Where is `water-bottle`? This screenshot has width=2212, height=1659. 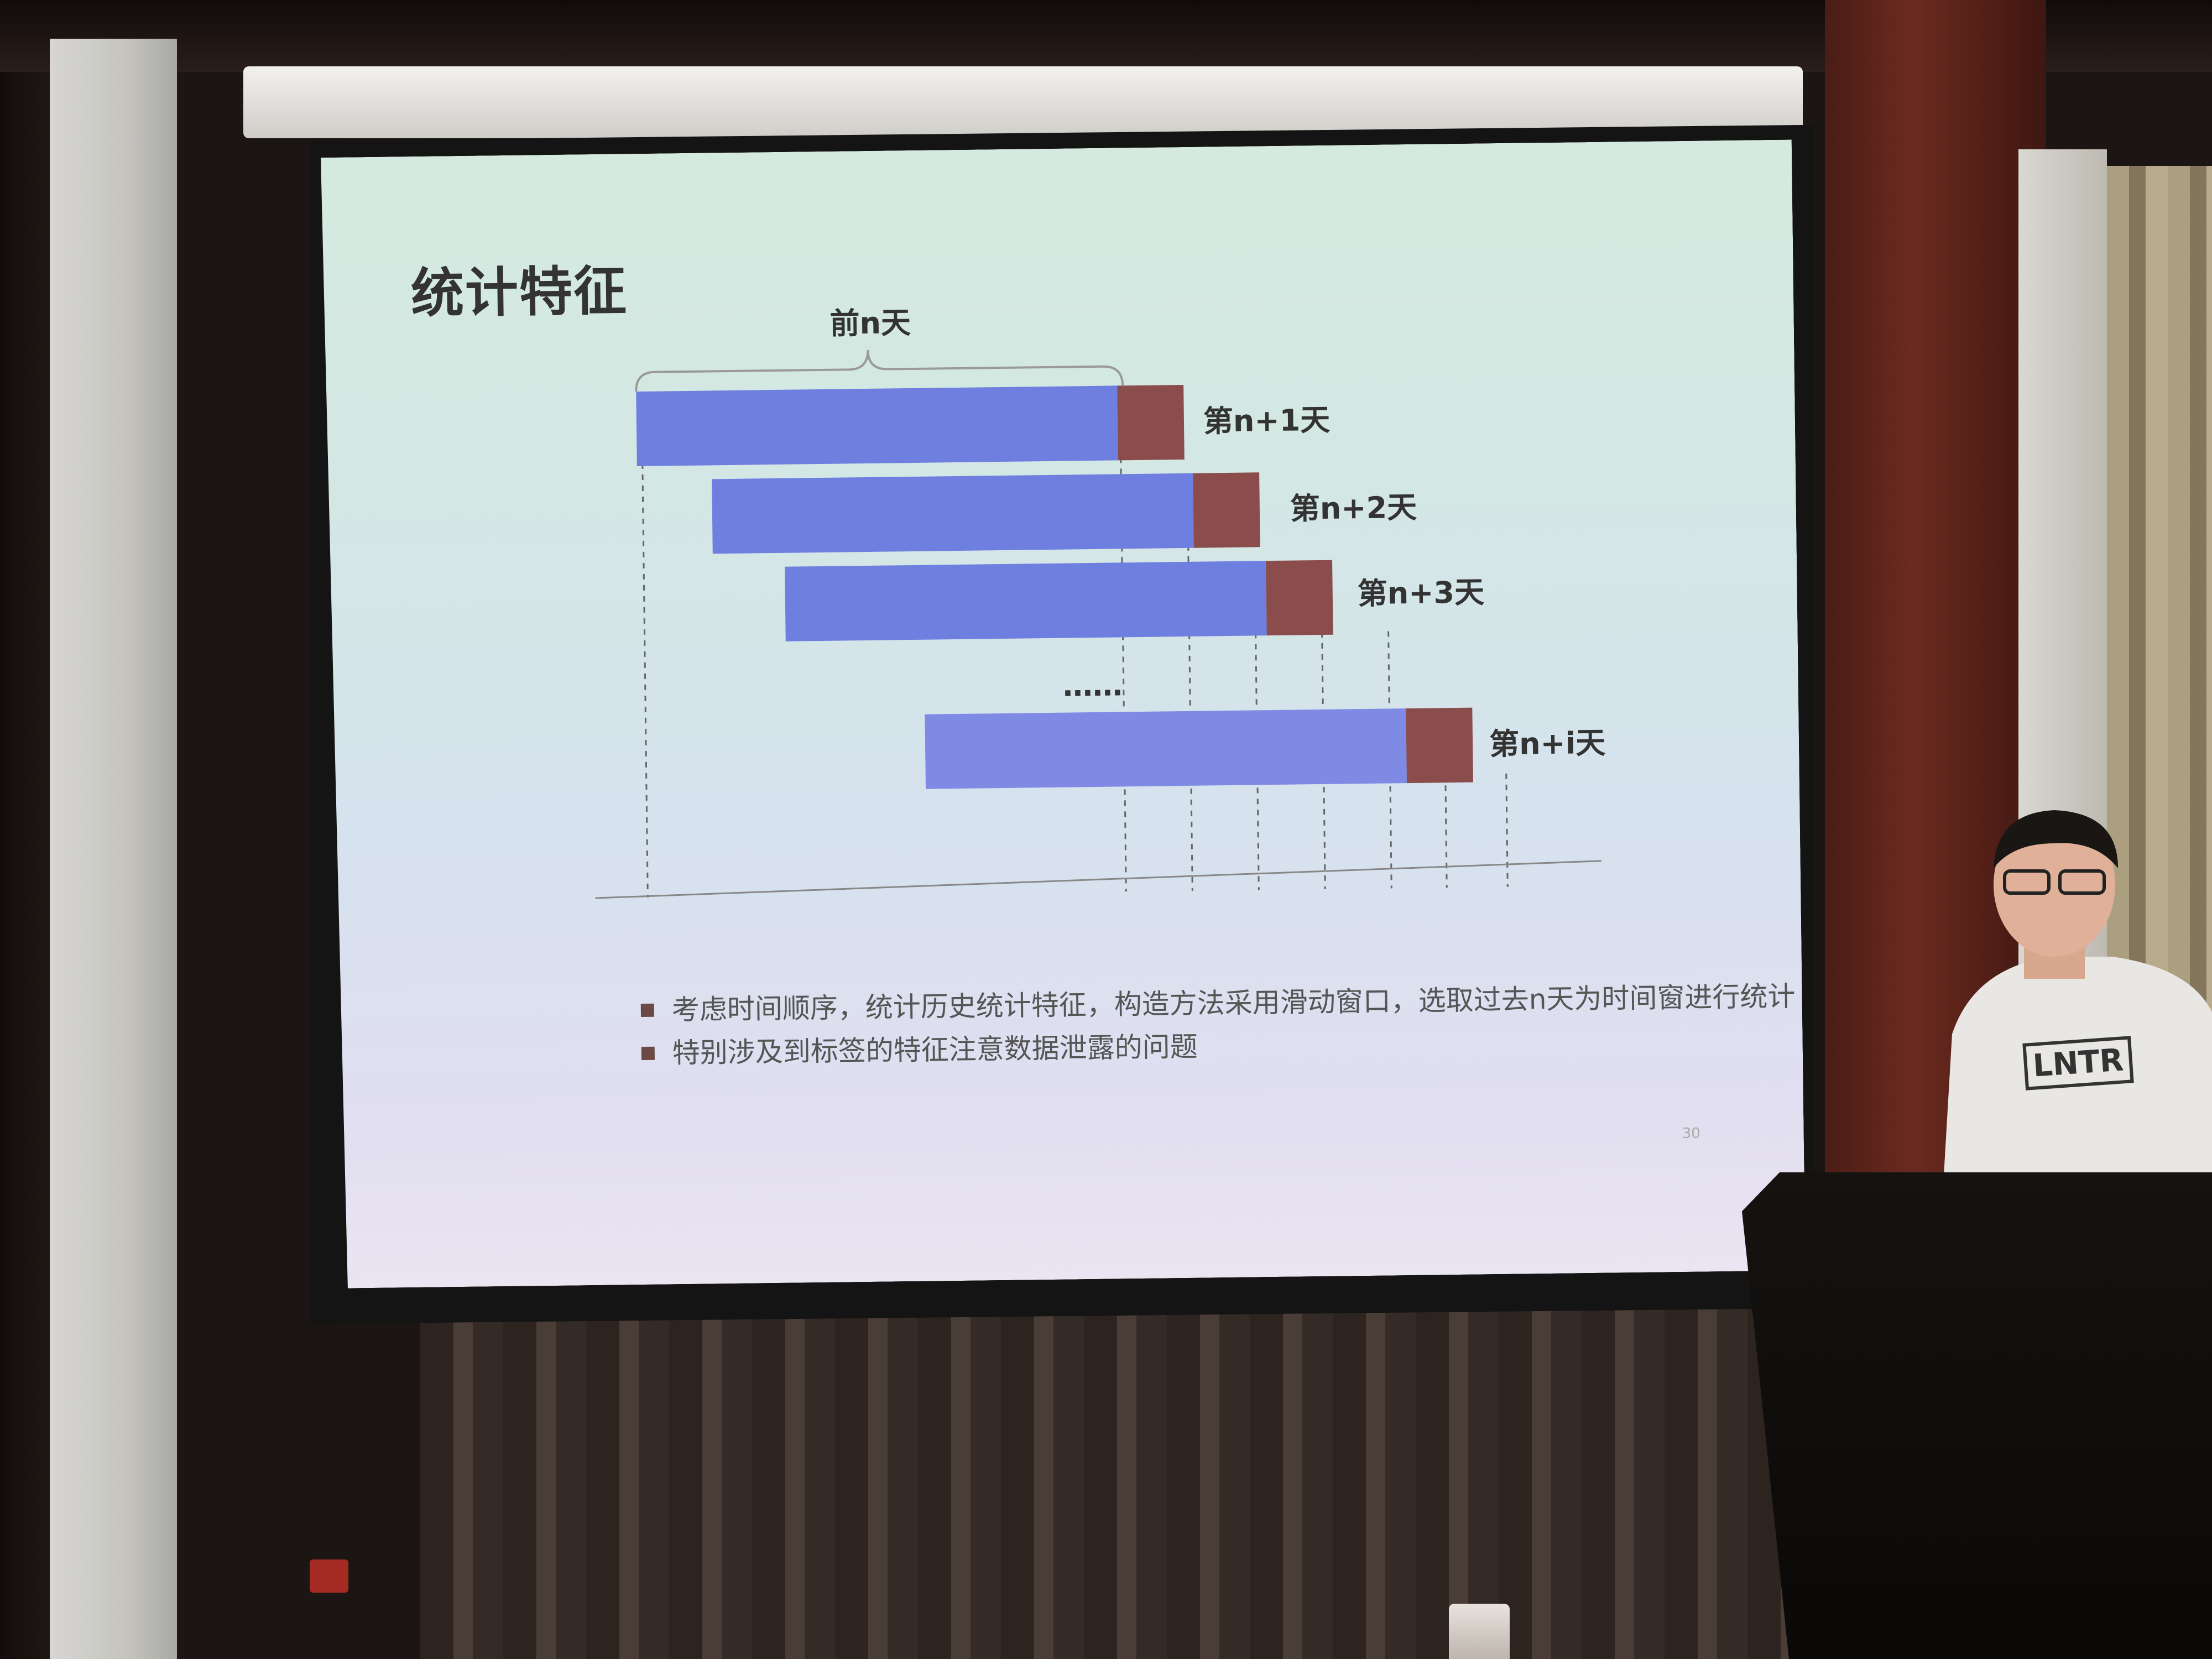
water-bottle is located at coordinates (1480, 1632).